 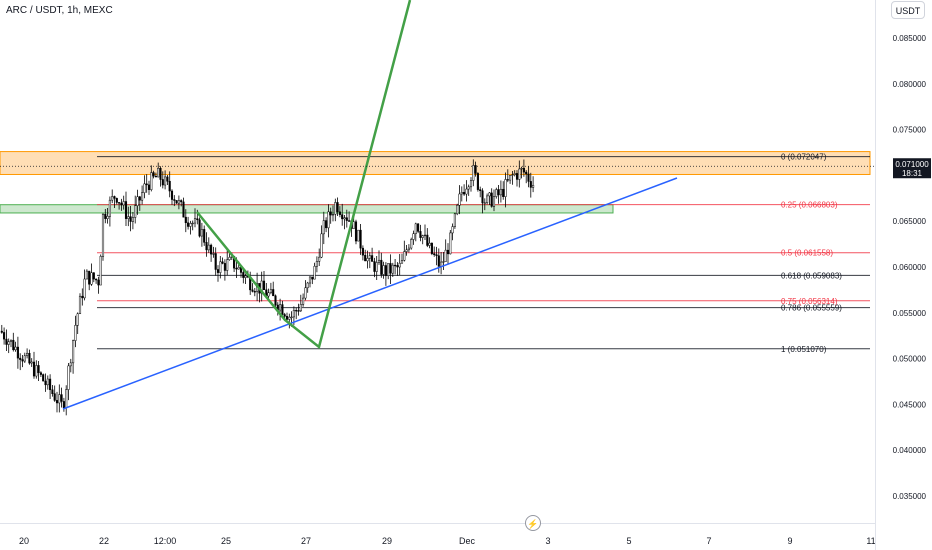 I want to click on time-axis-label: 9, so click(x=789, y=541).